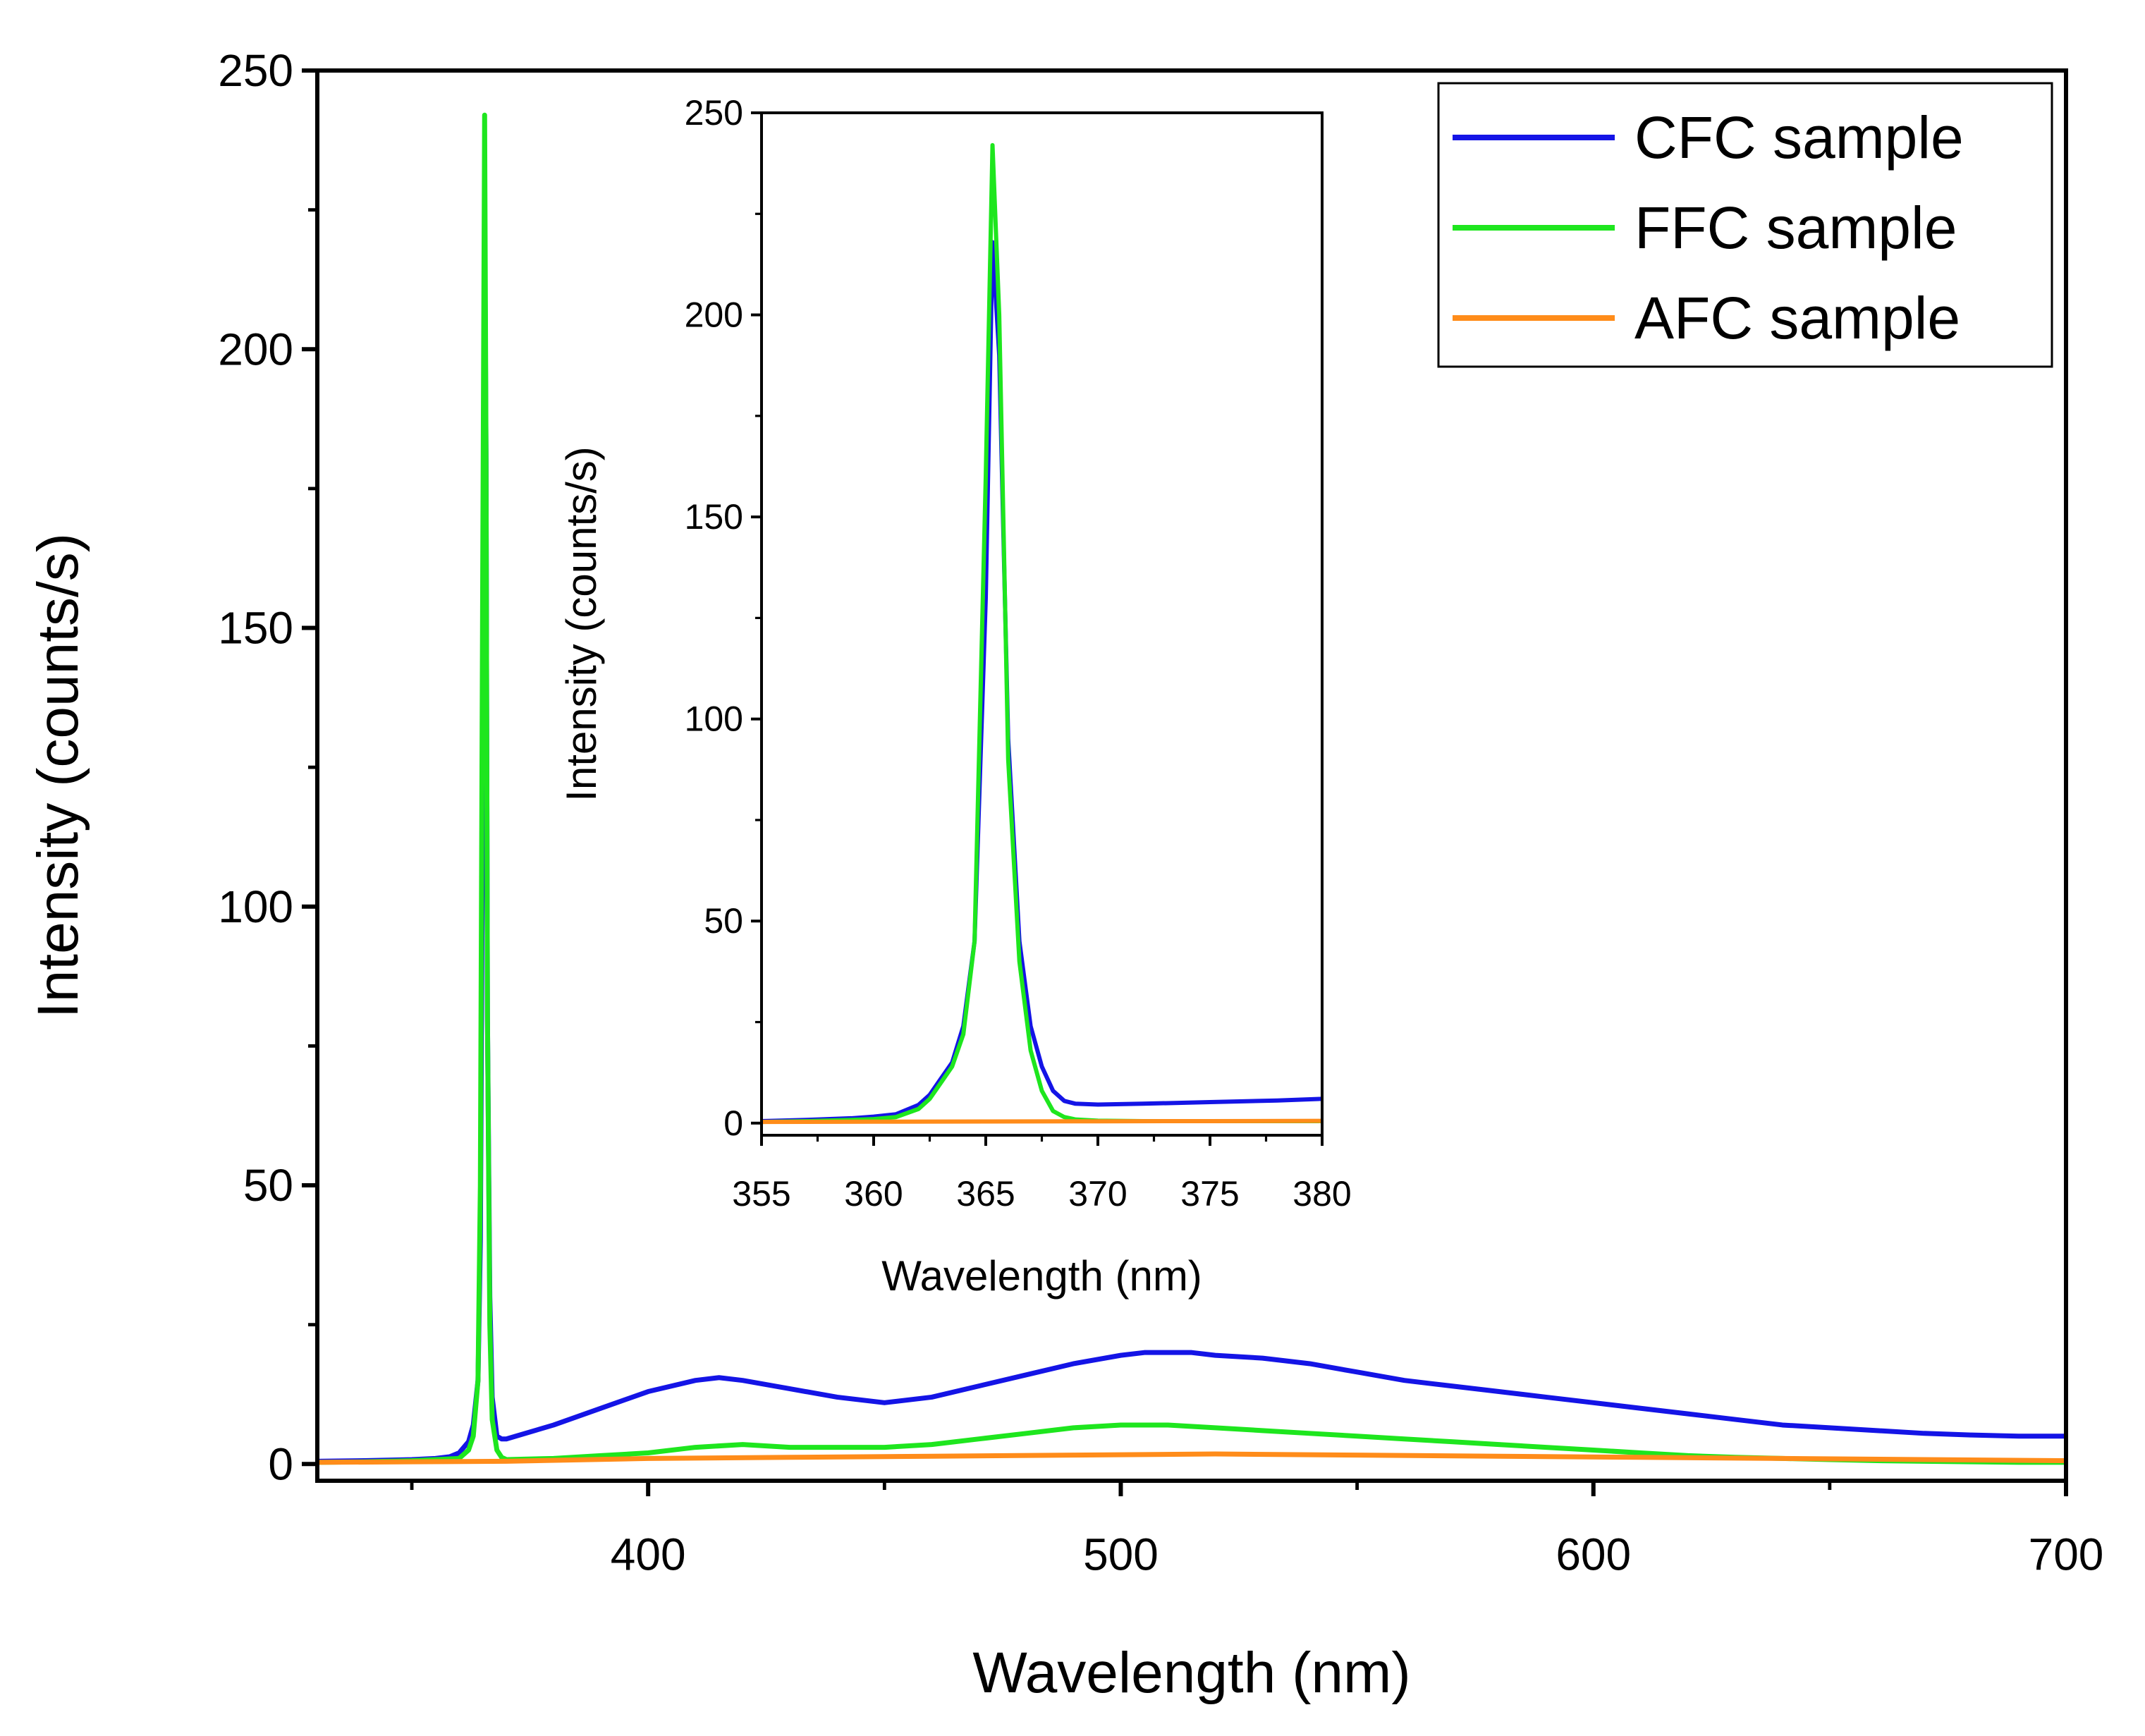 The height and width of the screenshot is (1736, 2145). What do you see at coordinates (873, 1194) in the screenshot?
I see `inset-x-tick-label: 360` at bounding box center [873, 1194].